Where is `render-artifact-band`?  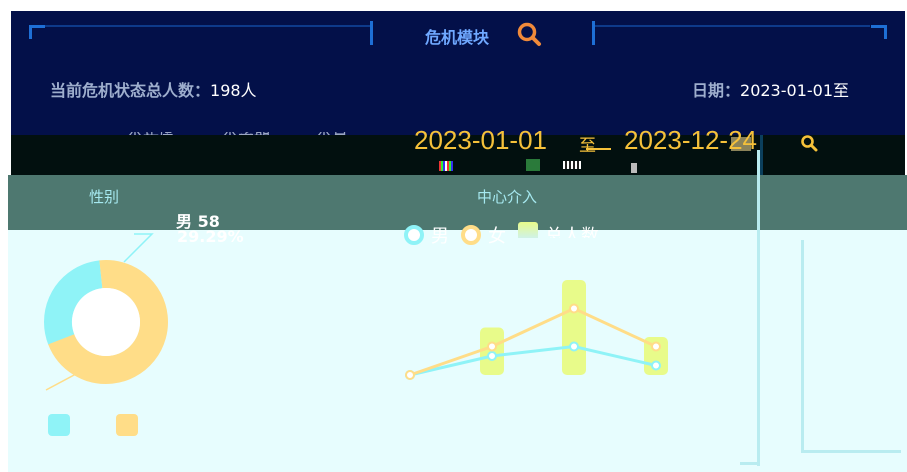
render-artifact-band is located at coordinates (458, 155).